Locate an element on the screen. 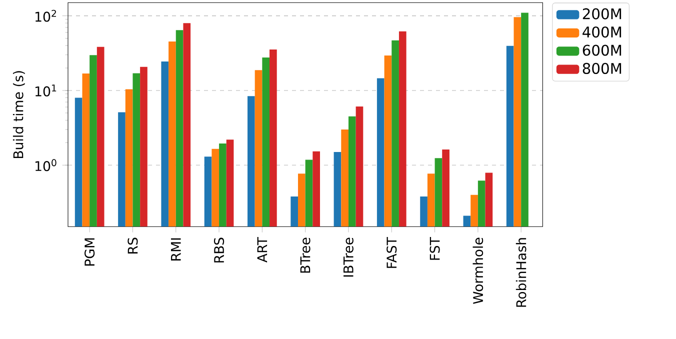 The image size is (676, 339). x-tick-label: RBS is located at coordinates (219, 250).